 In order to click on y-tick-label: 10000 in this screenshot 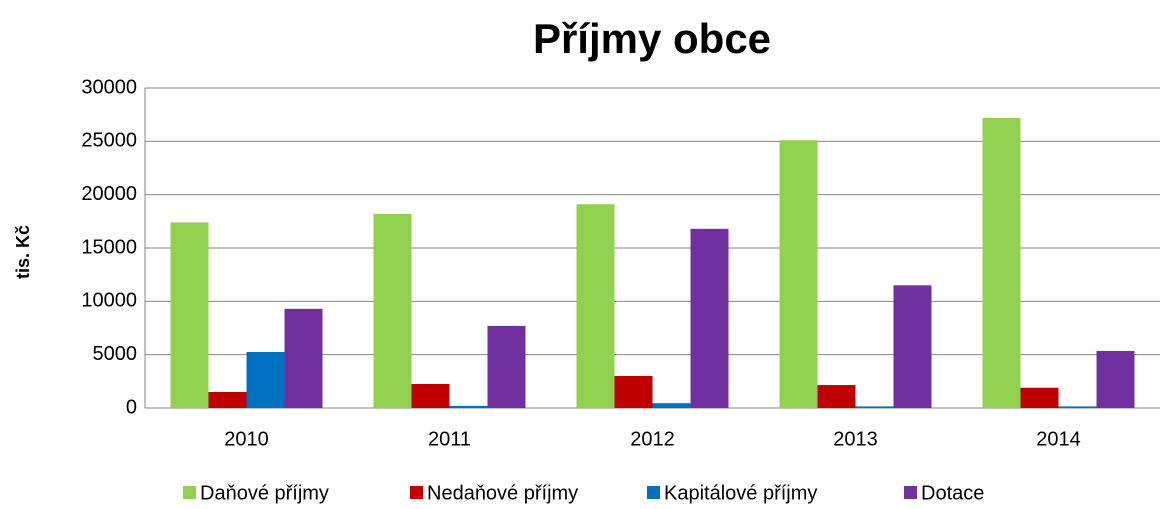, I will do `click(109, 301)`.